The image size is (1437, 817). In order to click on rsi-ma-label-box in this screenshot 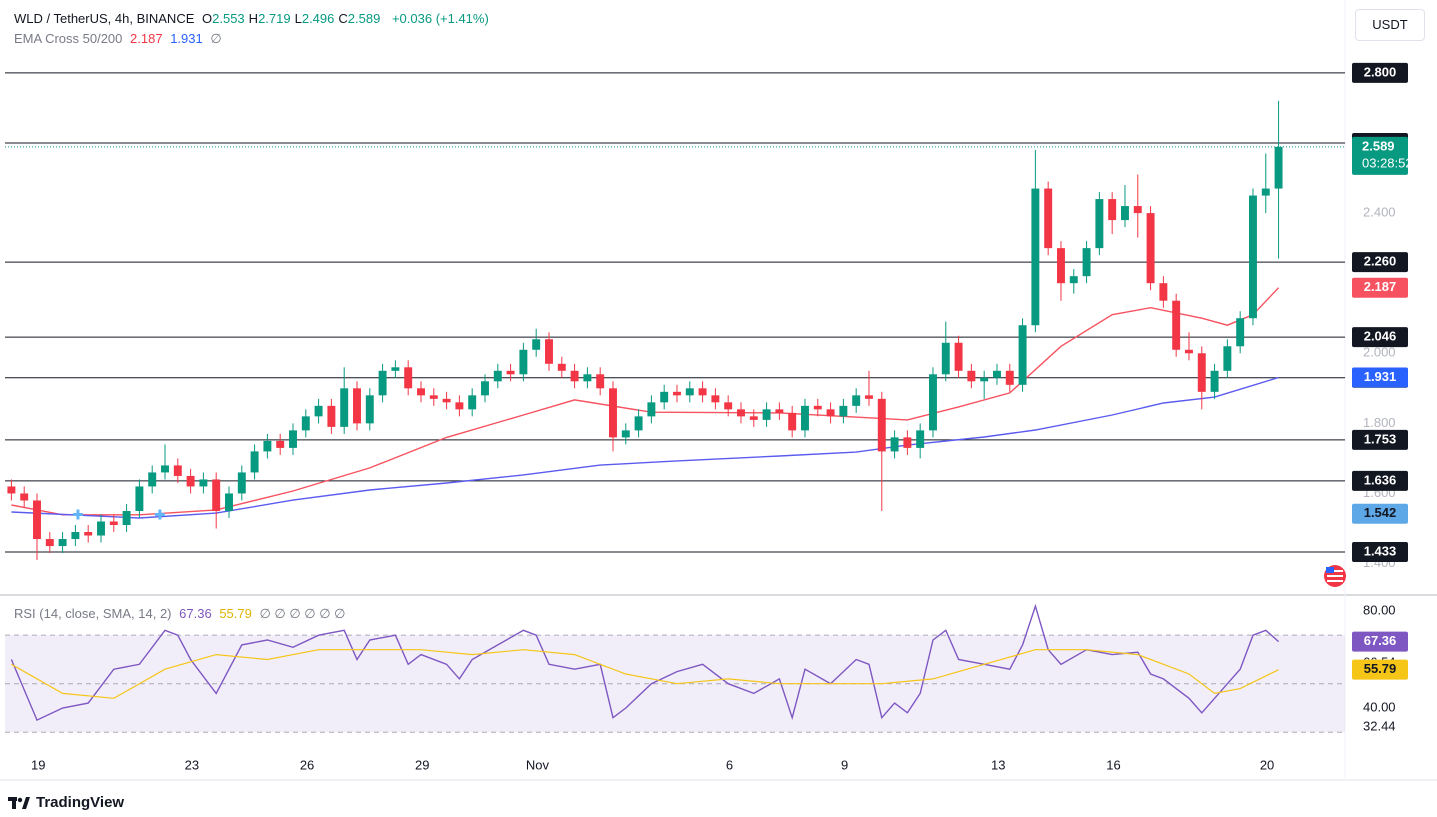, I will do `click(1380, 669)`.